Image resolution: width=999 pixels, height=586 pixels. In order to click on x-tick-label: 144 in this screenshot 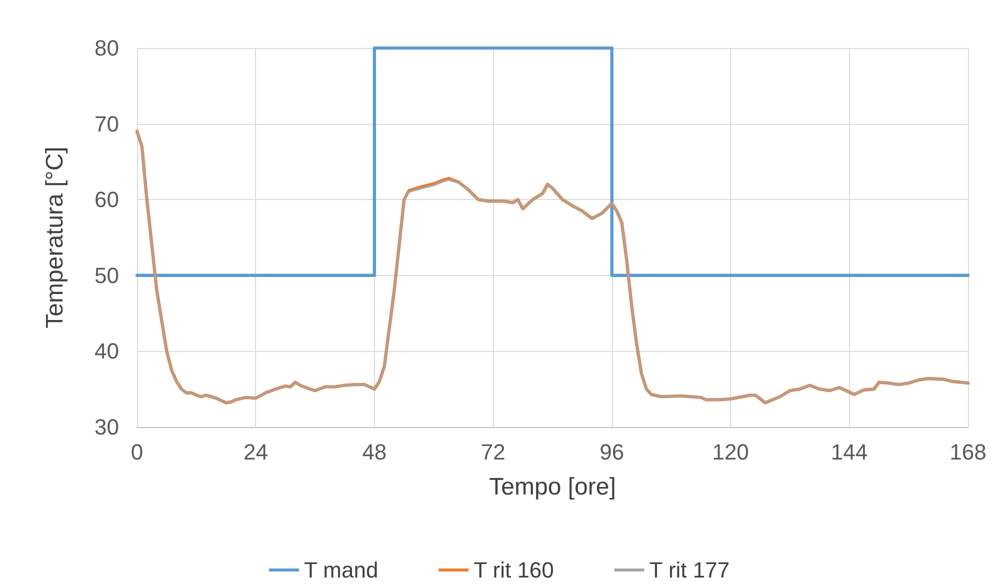, I will do `click(849, 452)`.